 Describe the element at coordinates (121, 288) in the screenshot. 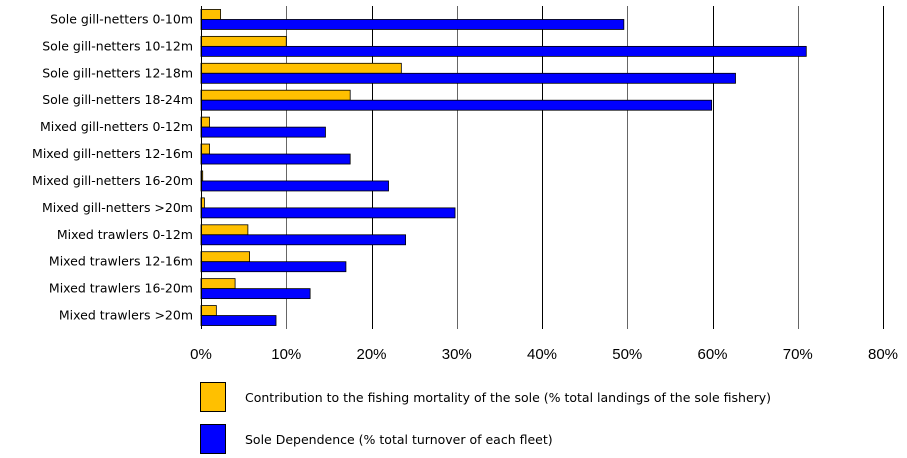

I see `category-label: Mixed trawlers 16-20m` at that location.